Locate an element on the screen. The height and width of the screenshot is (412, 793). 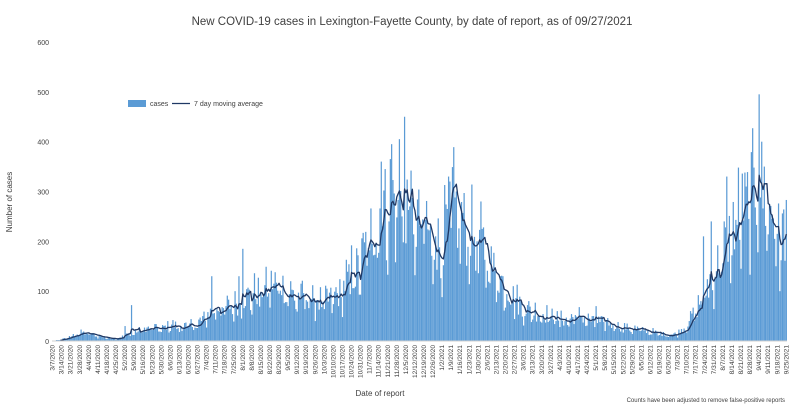
legend-label-cases: cases is located at coordinates (159, 104).